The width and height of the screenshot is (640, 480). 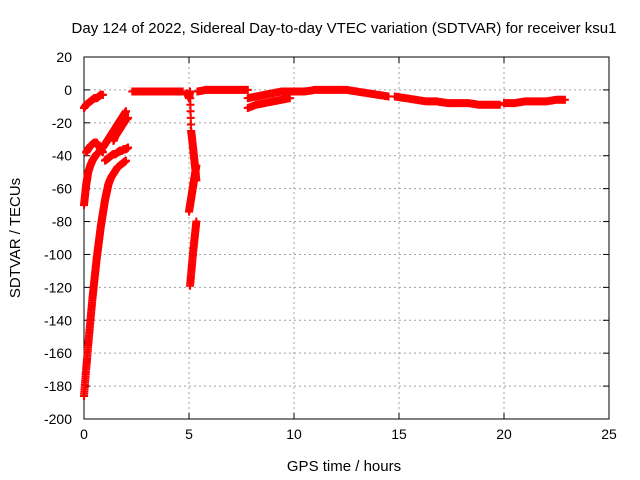 What do you see at coordinates (68, 90) in the screenshot?
I see `y-tick-label: 0` at bounding box center [68, 90].